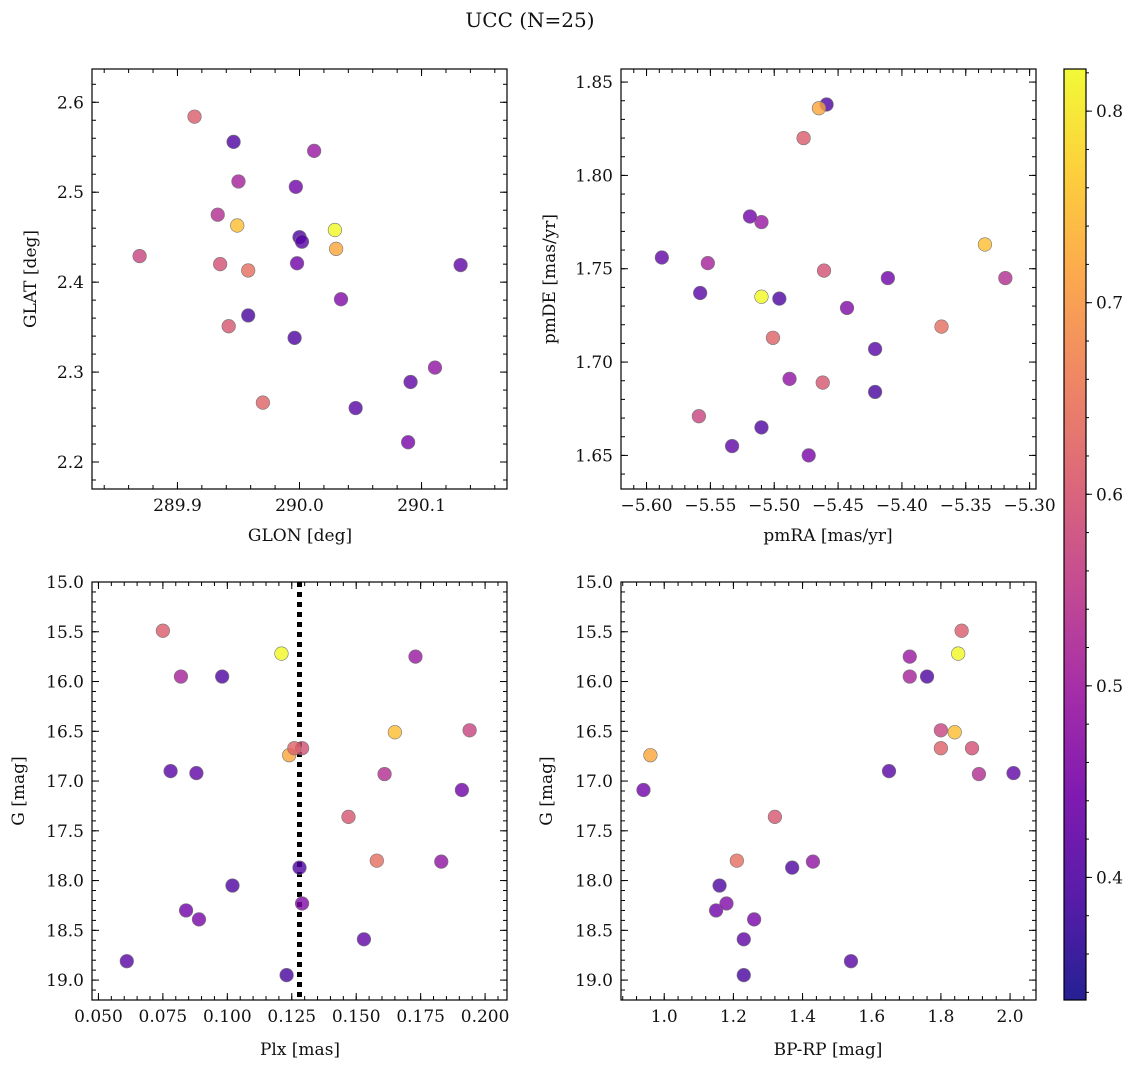 This screenshot has height=1073, width=1136. Describe the element at coordinates (421, 506) in the screenshot. I see `x-tick-label: 290.1` at that location.